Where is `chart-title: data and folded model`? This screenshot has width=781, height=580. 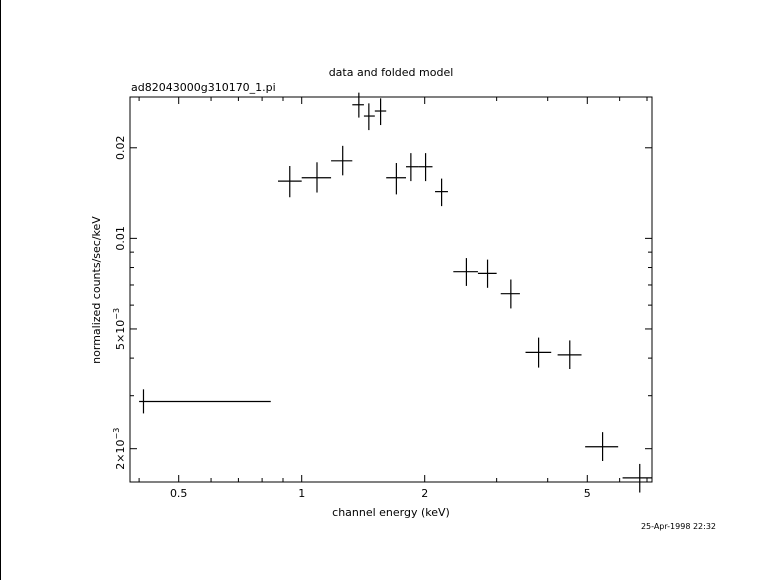 chart-title: data and folded model is located at coordinates (391, 72).